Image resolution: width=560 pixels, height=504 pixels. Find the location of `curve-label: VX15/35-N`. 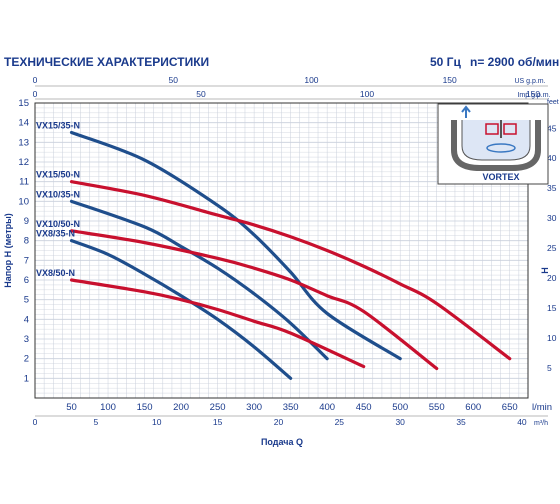

curve-label: VX15/35-N is located at coordinates (58, 126).